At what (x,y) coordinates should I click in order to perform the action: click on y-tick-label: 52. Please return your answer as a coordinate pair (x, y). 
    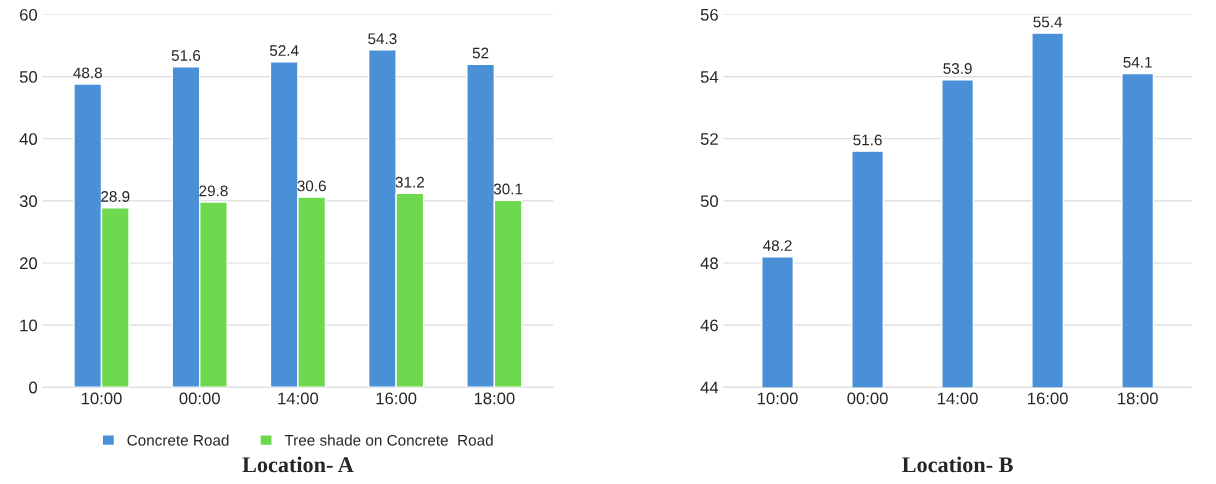
    Looking at the image, I should click on (709, 139).